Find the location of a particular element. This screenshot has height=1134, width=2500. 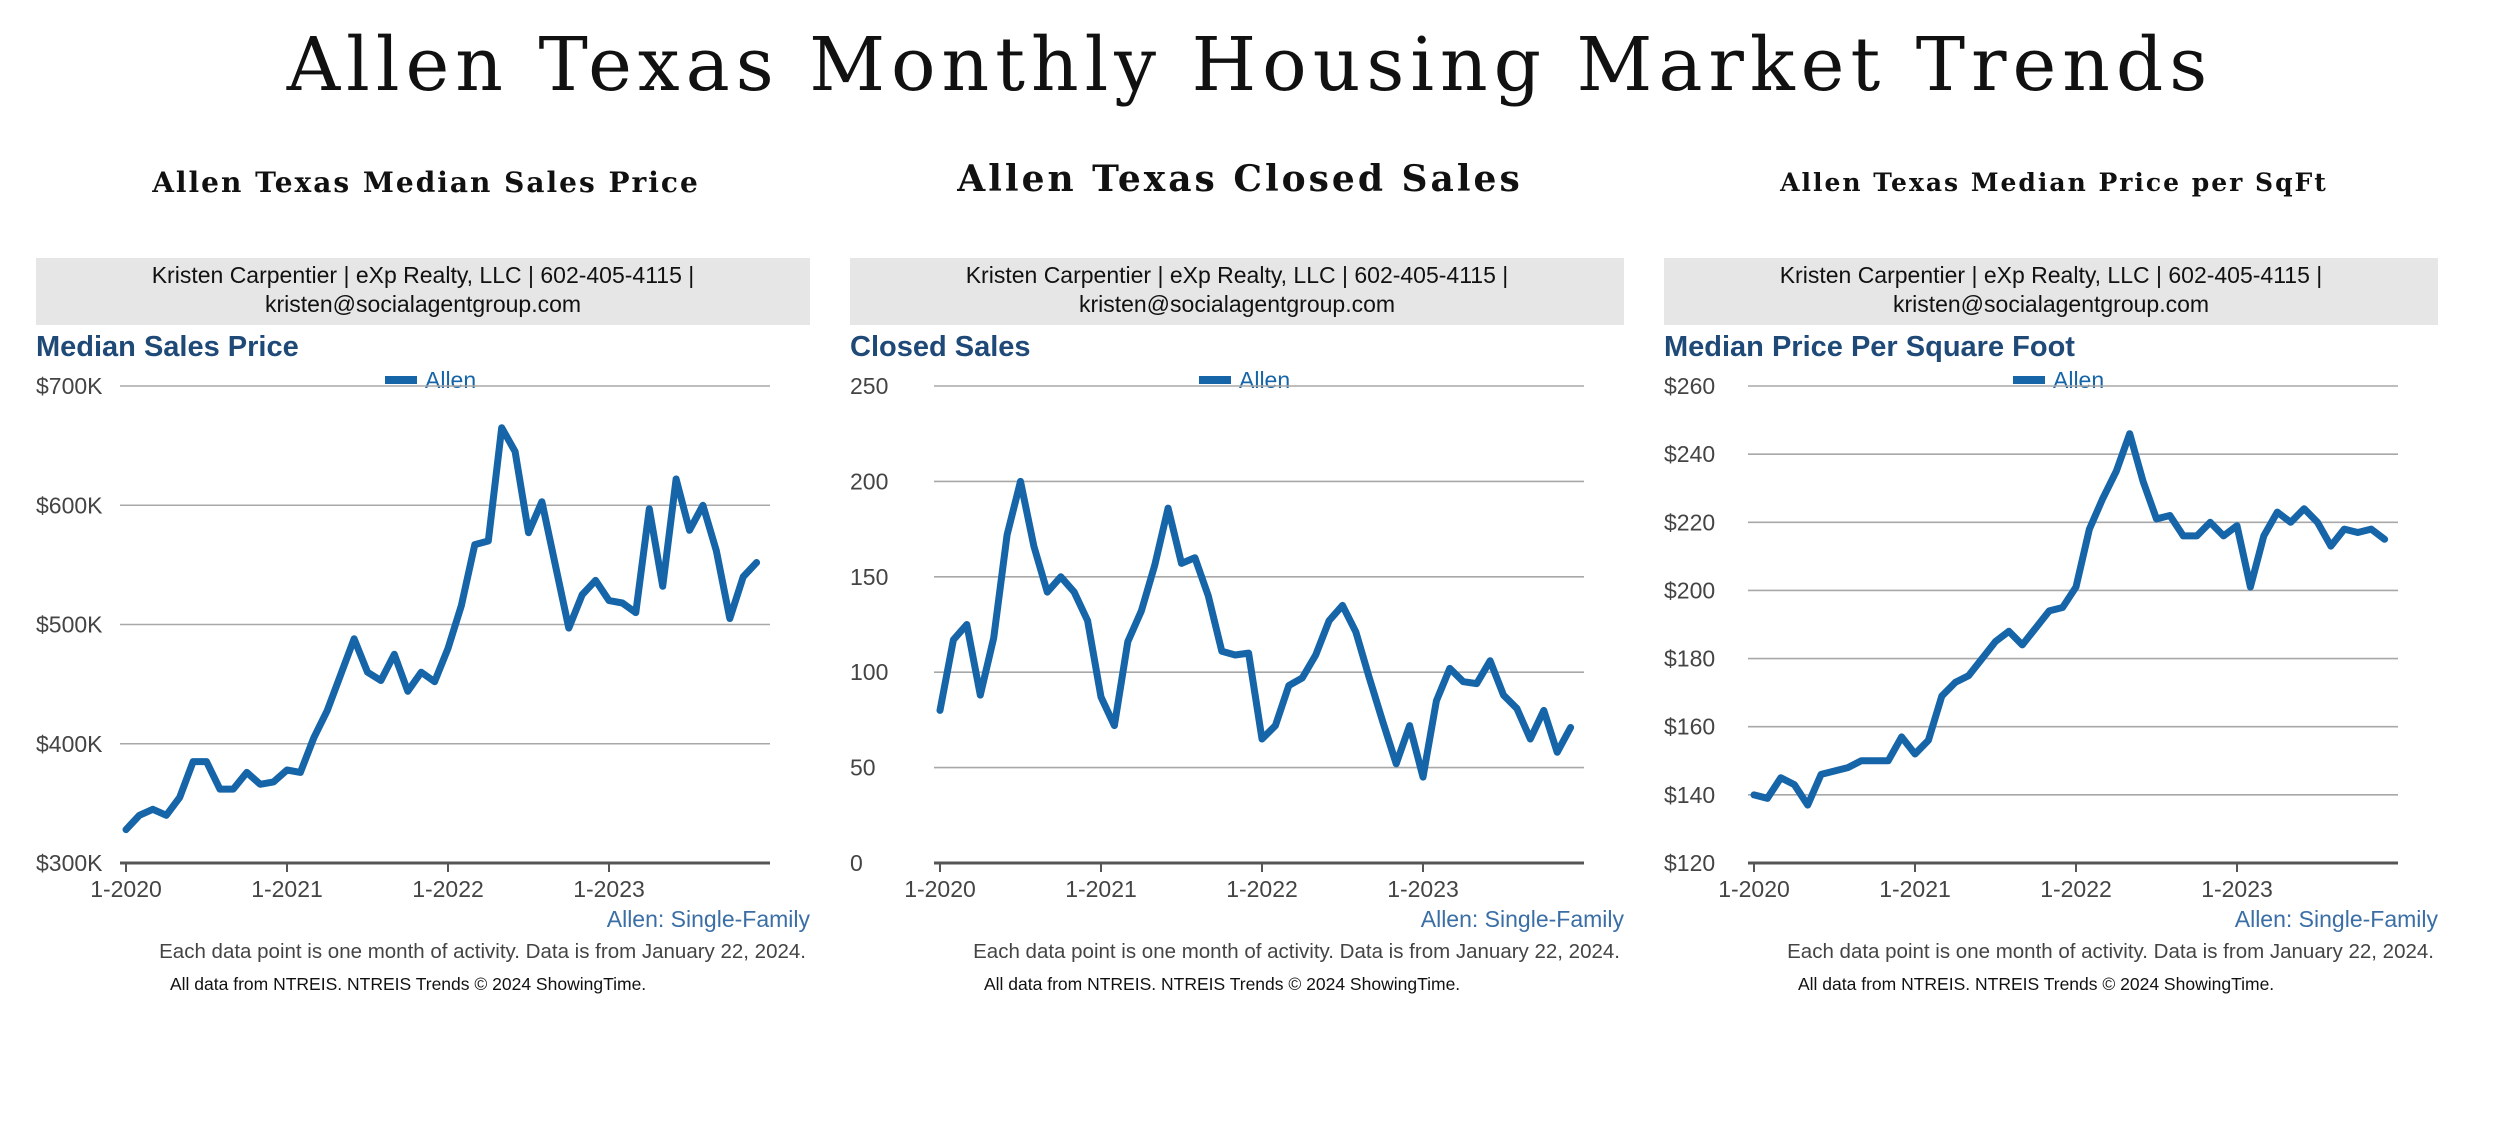

panel-title: Allen Texas Median Sales Price is located at coordinates (426, 182).